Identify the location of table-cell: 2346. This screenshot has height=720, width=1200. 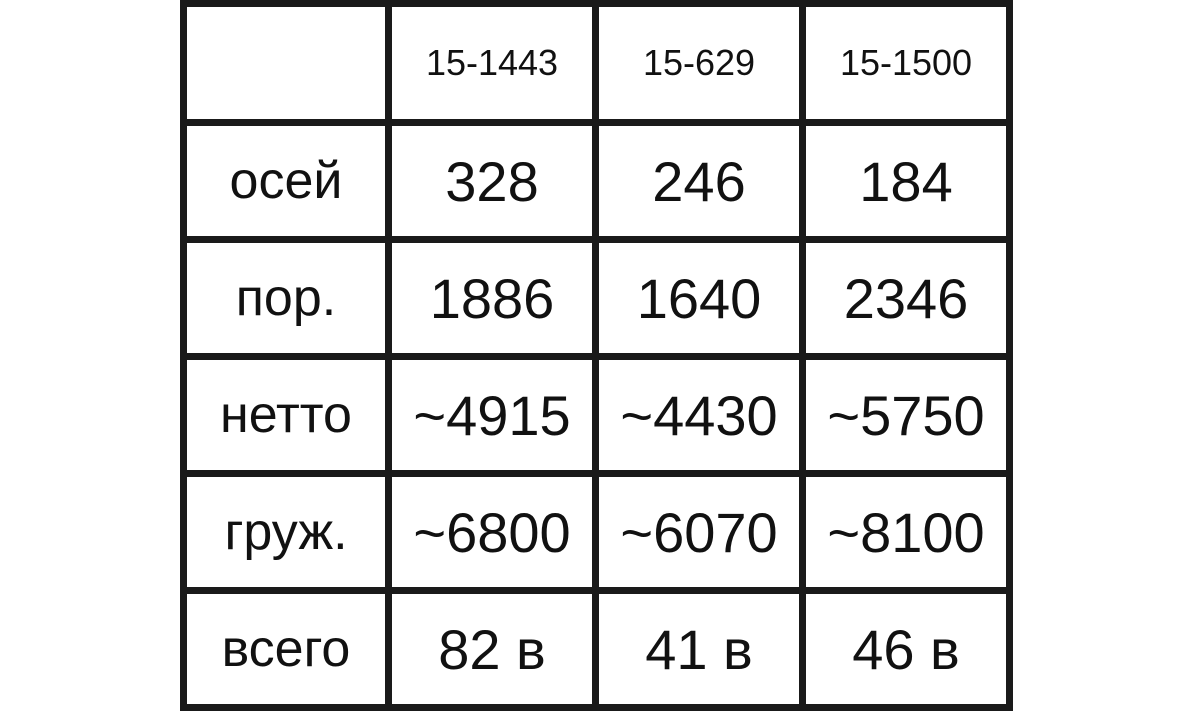
(906, 298).